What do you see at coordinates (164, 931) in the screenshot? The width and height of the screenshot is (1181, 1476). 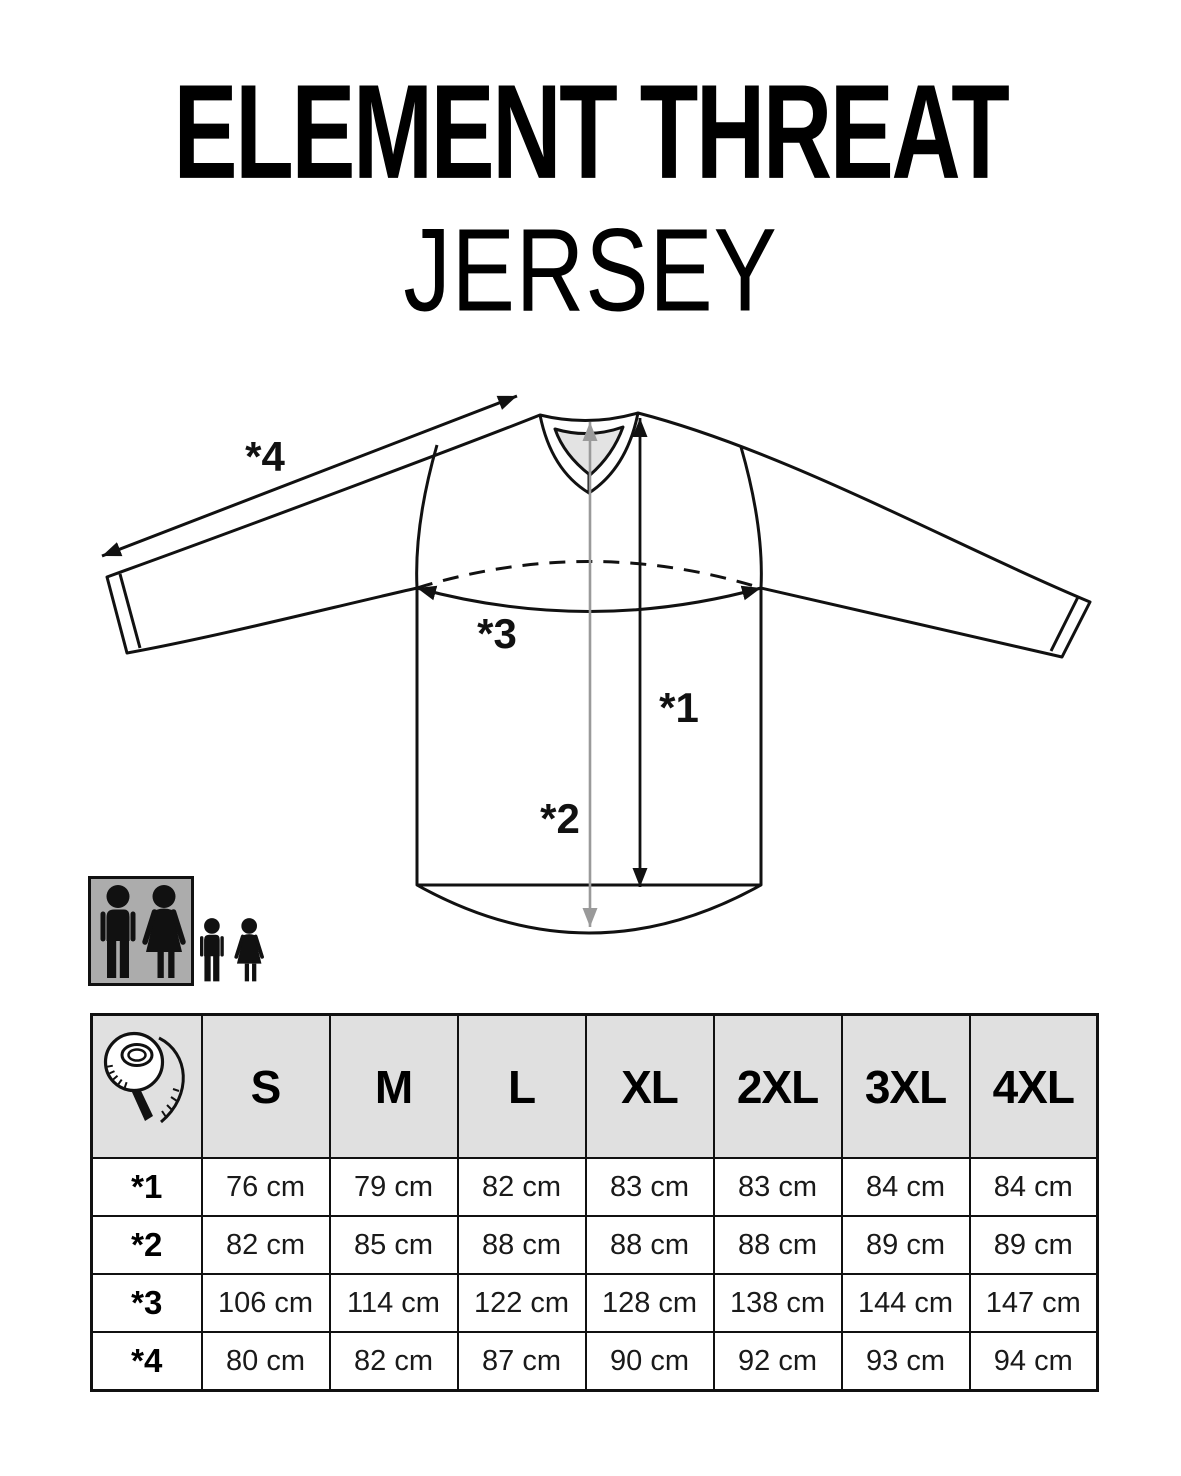 I see `woman-icon` at bounding box center [164, 931].